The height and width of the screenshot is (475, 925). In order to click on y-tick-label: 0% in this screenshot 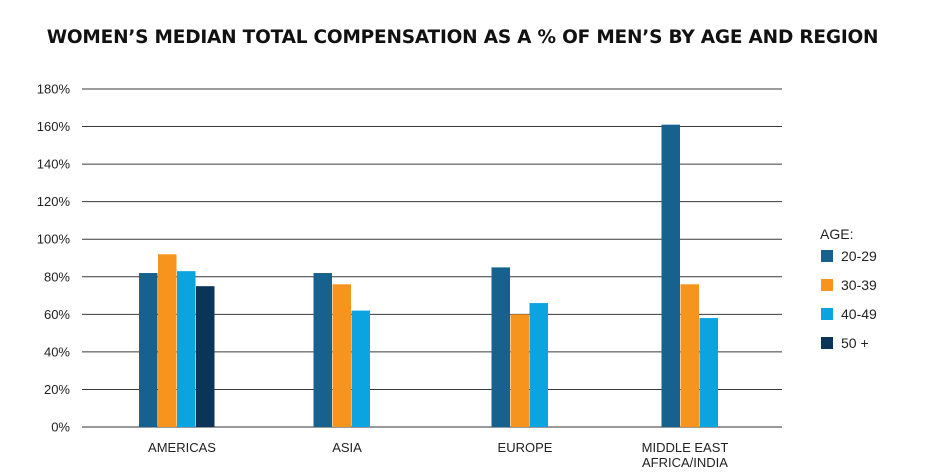, I will do `click(60, 427)`.